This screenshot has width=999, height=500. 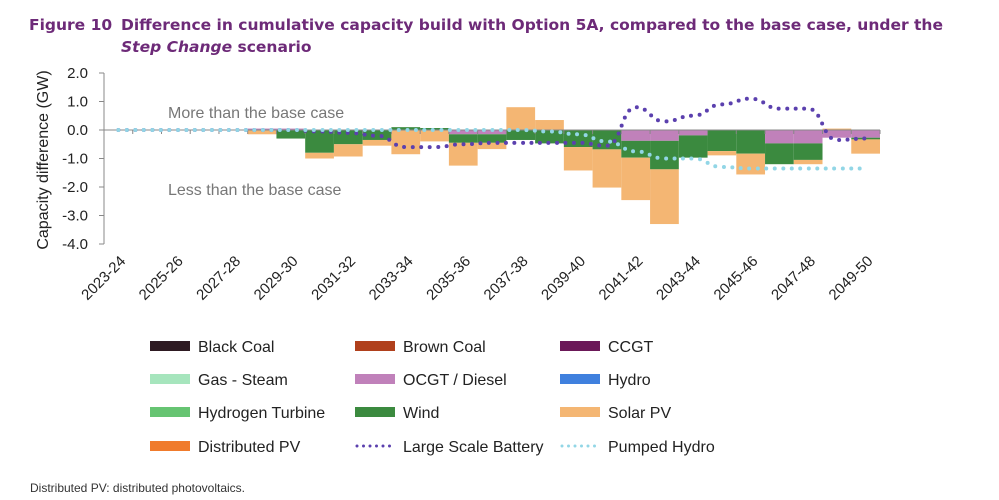 I want to click on legend-item: OCGT / Diesel, so click(x=431, y=380).